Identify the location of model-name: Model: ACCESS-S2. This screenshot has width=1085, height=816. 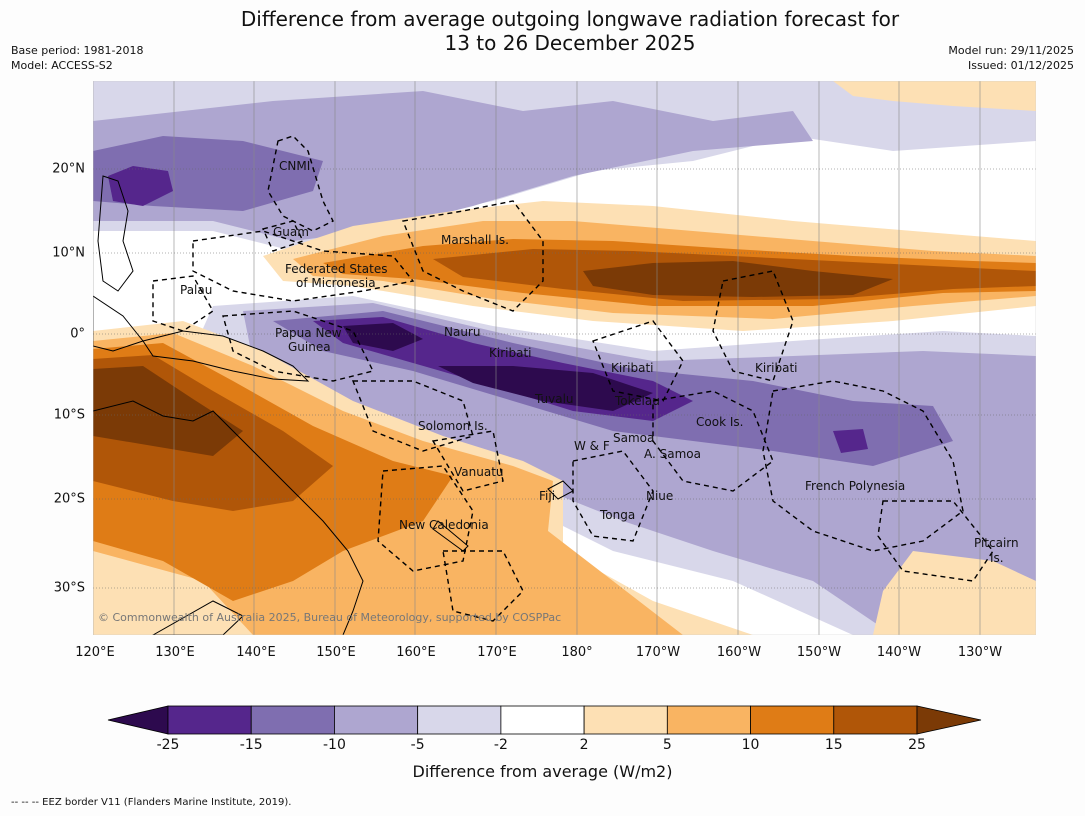
(62, 65).